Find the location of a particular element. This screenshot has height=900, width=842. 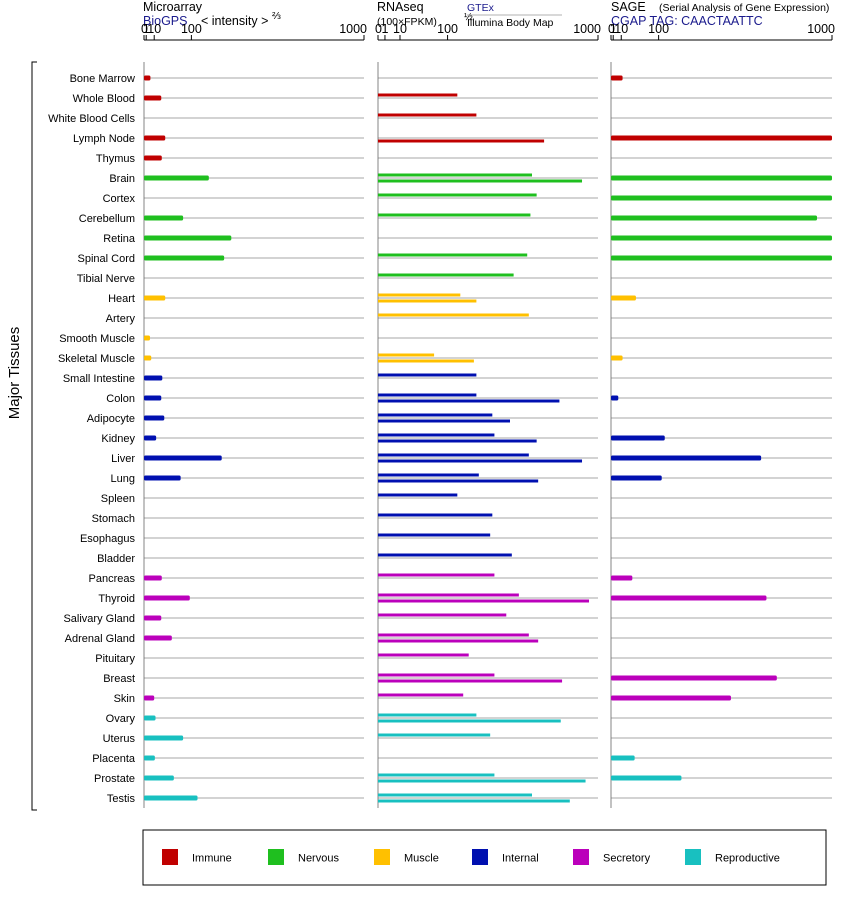

tissue-label-pancreas: Pancreas is located at coordinates (112, 579).